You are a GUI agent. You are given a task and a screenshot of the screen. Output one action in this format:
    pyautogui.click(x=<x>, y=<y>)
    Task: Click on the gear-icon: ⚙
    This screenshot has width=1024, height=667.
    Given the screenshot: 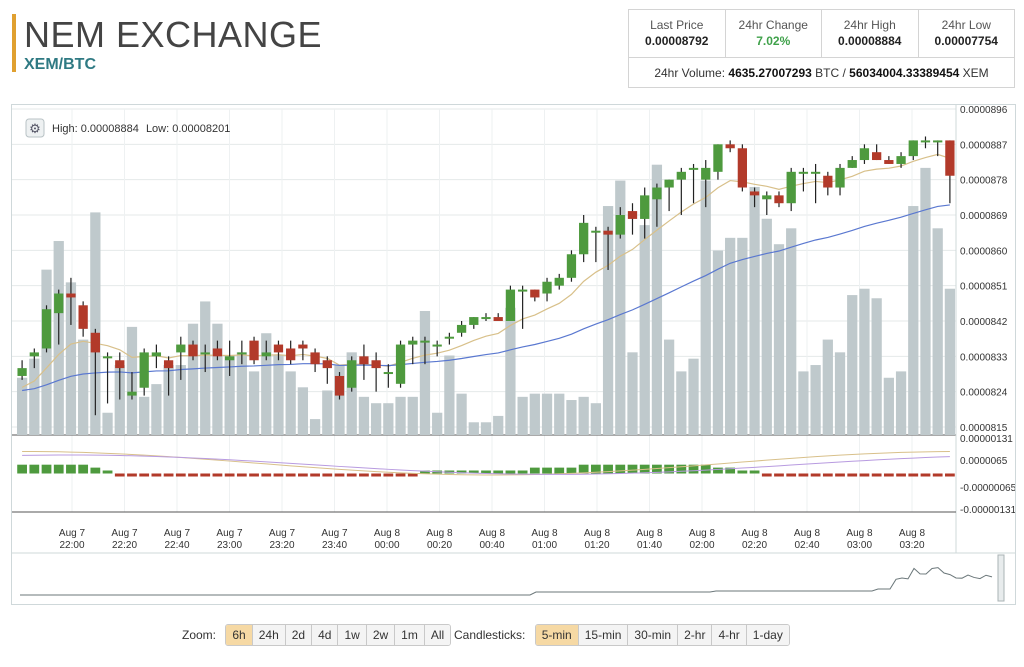 What is the action you would take?
    pyautogui.click(x=35, y=129)
    